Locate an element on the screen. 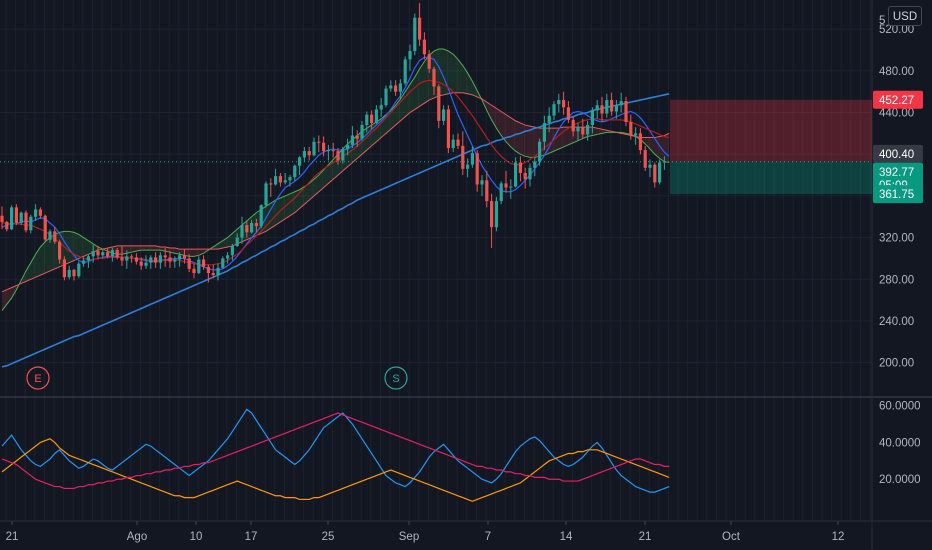  time-tick-label: 7 is located at coordinates (488, 537).